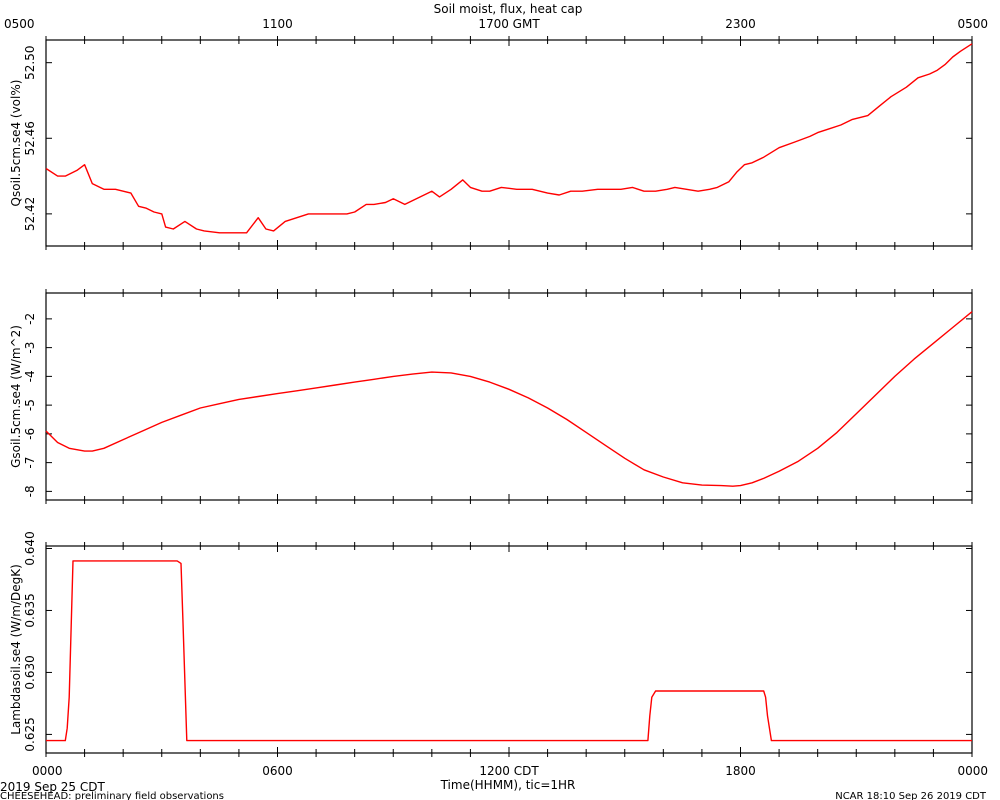  I want to click on y-tick-label: 52.46, so click(30, 138).